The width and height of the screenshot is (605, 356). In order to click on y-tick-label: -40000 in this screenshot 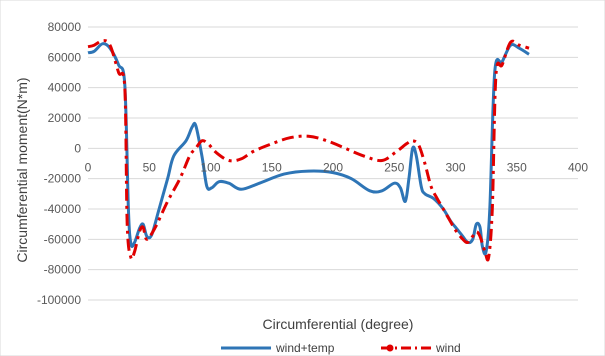, I will do `click(63, 209)`.